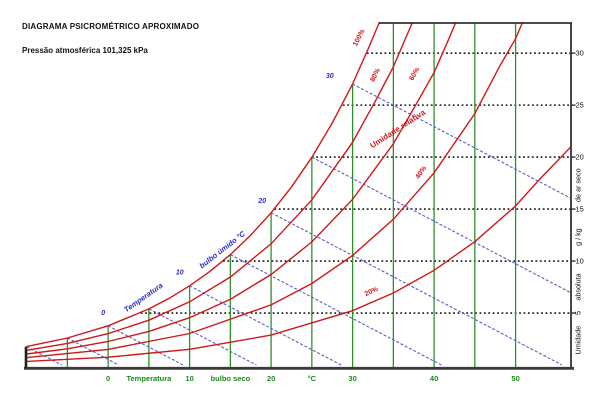 This screenshot has height=400, width=600. I want to click on x-axis-labels: 0 Temperatura 10 bulbo seco 20 °C 30 40 50, so click(313, 378).